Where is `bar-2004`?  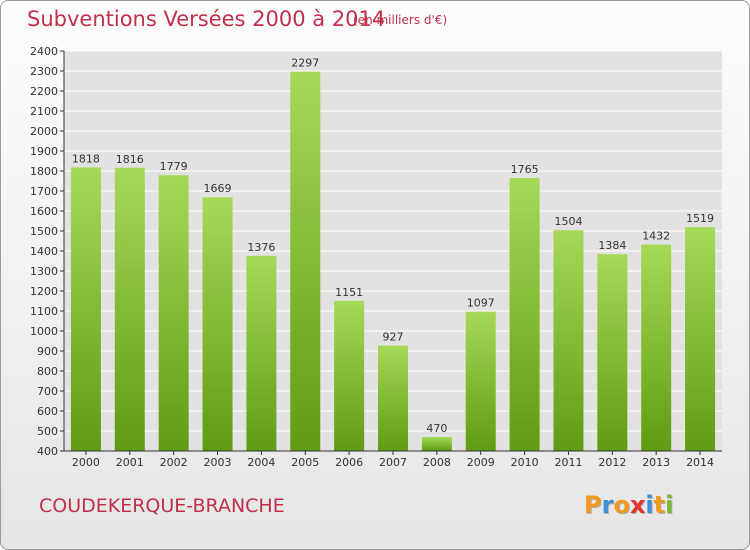 bar-2004 is located at coordinates (261, 353).